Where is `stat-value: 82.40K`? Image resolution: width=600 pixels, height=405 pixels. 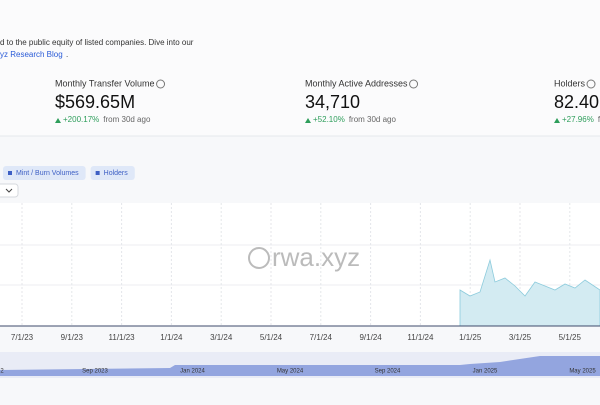
stat-value: 82.40K is located at coordinates (577, 102).